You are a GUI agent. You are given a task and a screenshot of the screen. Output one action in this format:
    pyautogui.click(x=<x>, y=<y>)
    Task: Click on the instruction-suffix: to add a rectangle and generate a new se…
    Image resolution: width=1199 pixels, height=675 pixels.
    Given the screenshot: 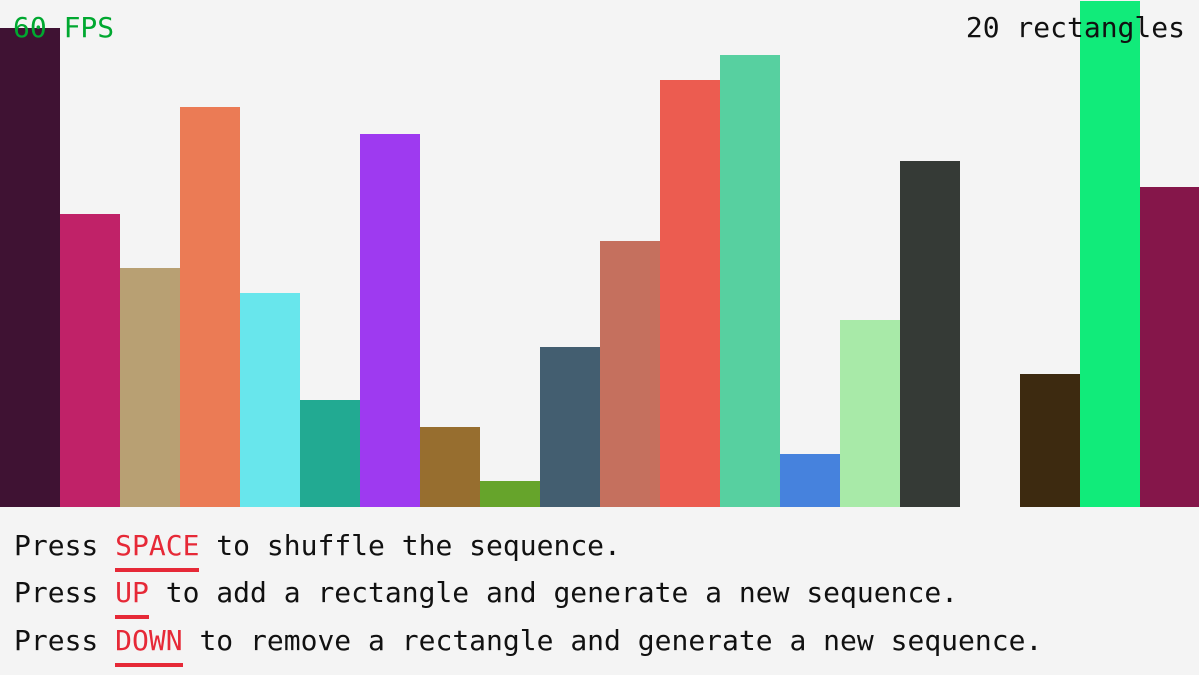 What is the action you would take?
    pyautogui.click(x=553, y=592)
    